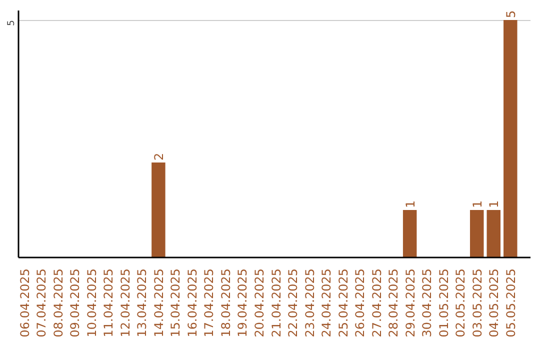  I want to click on x-tick-label: 23.04.2025, so click(309, 303).